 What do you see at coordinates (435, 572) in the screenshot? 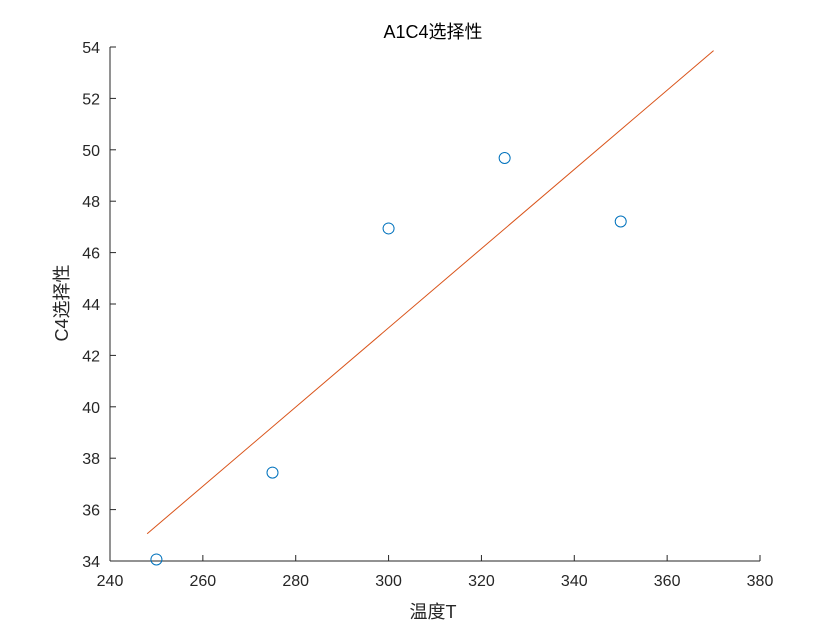
I see `x-axis-ticks: 240 260 280 300 320 340 360 380` at bounding box center [435, 572].